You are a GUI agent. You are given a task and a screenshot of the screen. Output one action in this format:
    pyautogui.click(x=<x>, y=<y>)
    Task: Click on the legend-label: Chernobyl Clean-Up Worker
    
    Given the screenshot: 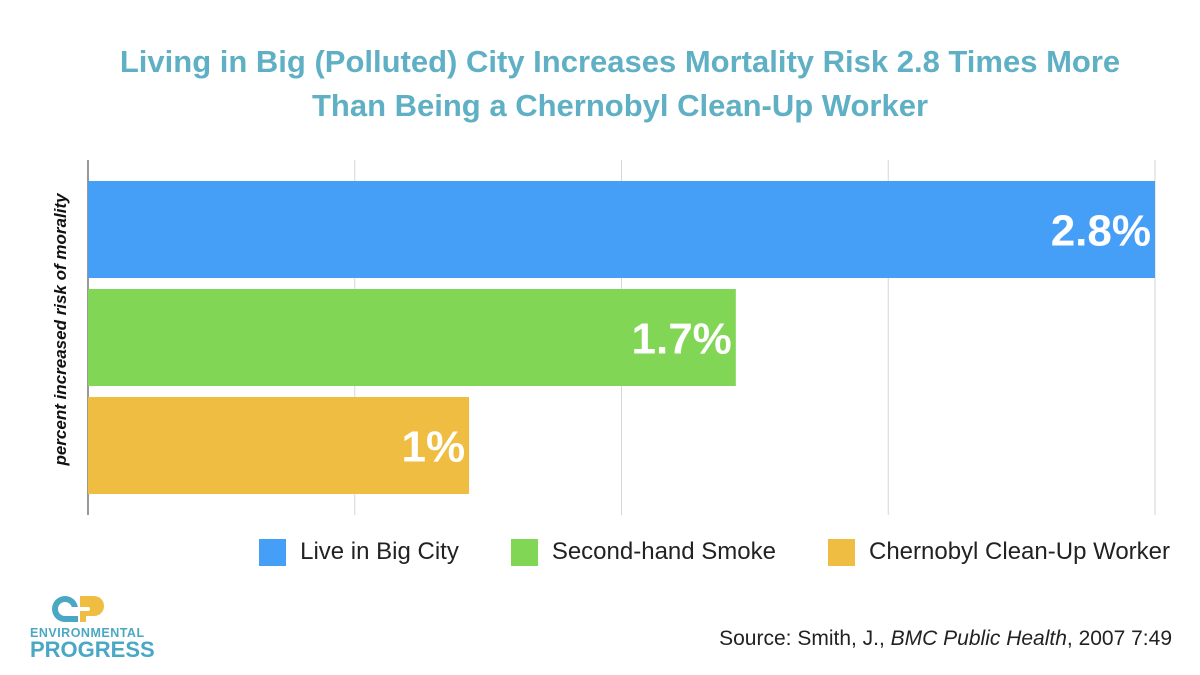 What is the action you would take?
    pyautogui.click(x=1019, y=551)
    